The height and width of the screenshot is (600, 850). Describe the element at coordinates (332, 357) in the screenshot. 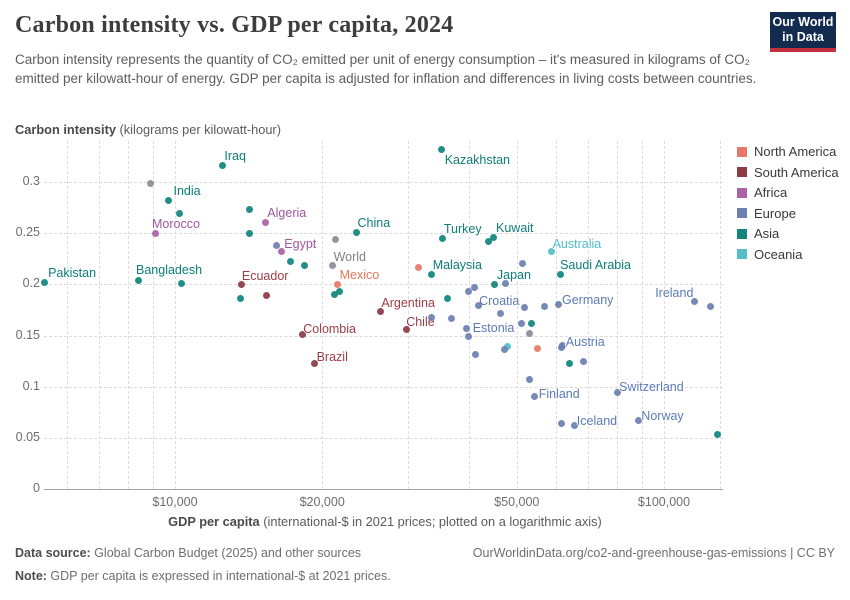

I see `country-label-brazil: Brazil` at that location.